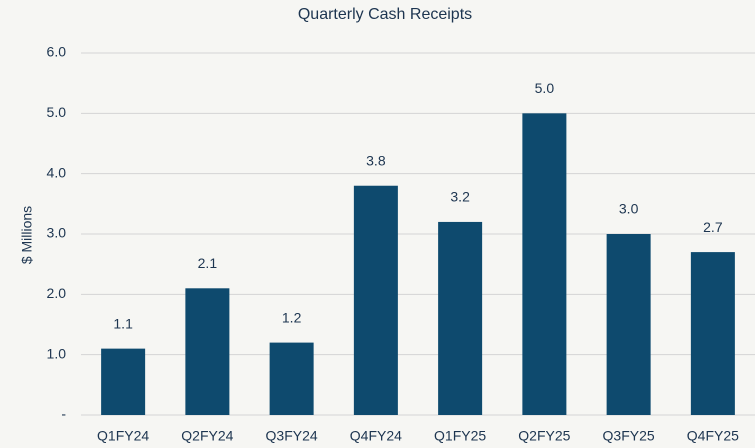 Image resolution: width=755 pixels, height=448 pixels. Describe the element at coordinates (544, 436) in the screenshot. I see `x-tick-label: Q2FY25` at that location.